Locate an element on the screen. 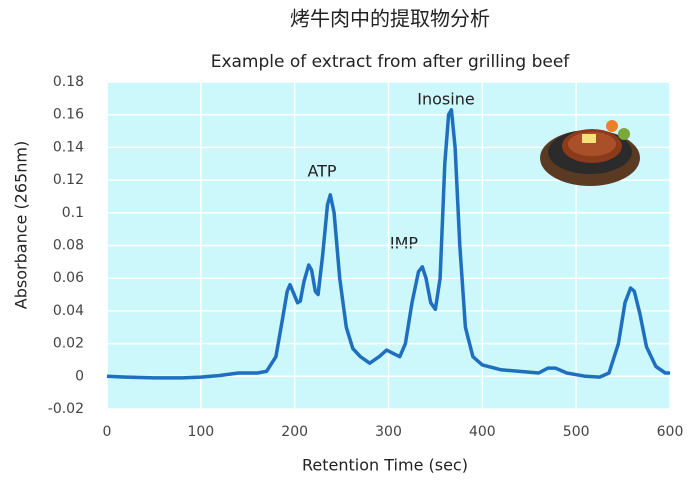 The image size is (691, 481). y-tick-label: 0.02 is located at coordinates (68, 344).